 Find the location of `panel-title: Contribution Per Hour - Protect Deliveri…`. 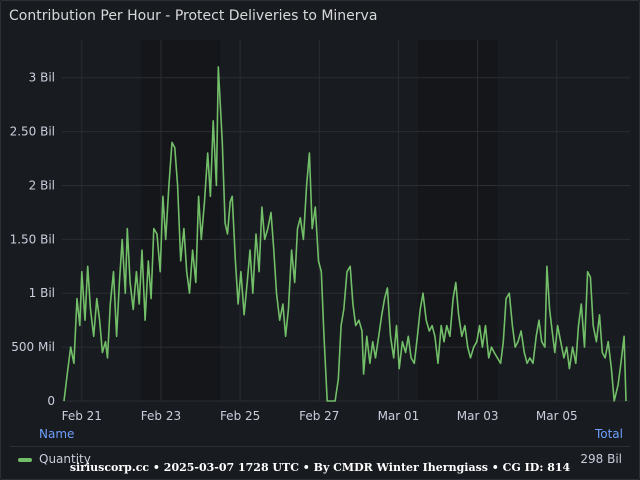

panel-title: Contribution Per Hour - Protect Deliveri… is located at coordinates (193, 16).